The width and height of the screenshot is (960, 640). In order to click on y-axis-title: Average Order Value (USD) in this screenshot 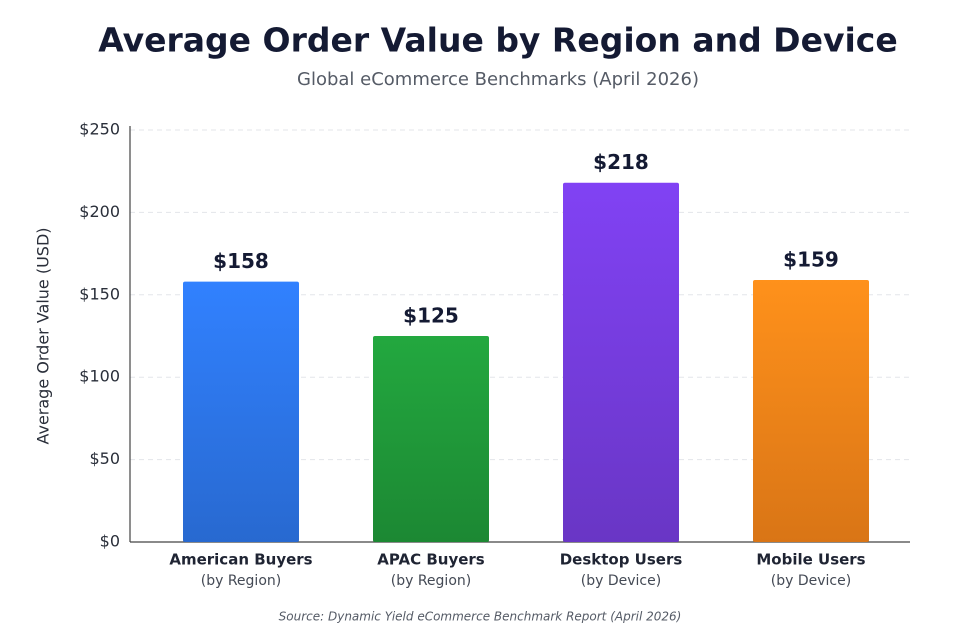, I will do `click(43, 335)`.